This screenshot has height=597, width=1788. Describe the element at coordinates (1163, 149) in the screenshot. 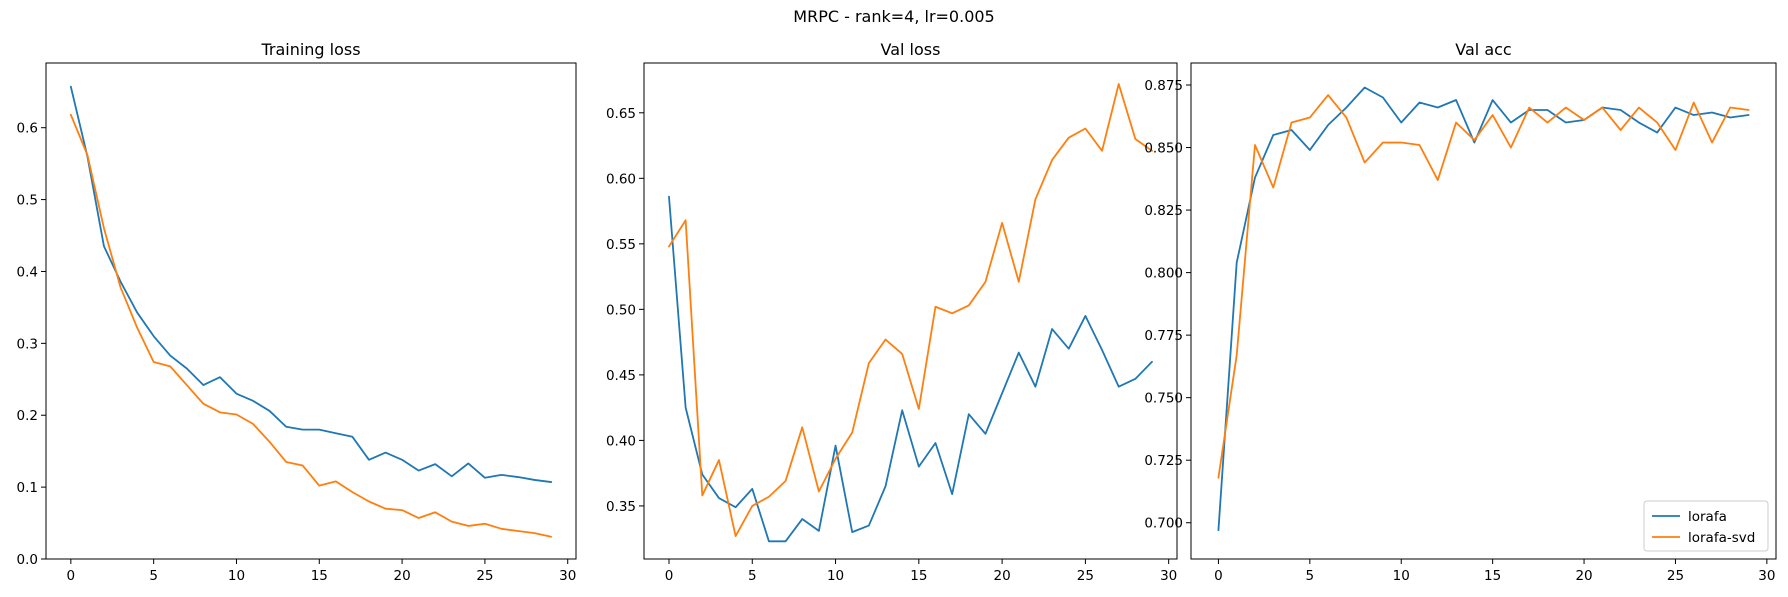

I see `y-tick-label: 0.850` at that location.